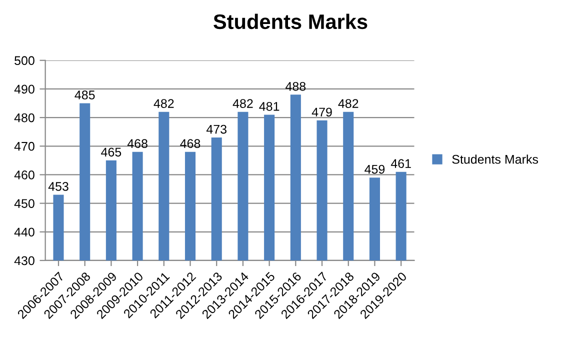  Describe the element at coordinates (111, 152) in the screenshot. I see `data-label: 465` at that location.